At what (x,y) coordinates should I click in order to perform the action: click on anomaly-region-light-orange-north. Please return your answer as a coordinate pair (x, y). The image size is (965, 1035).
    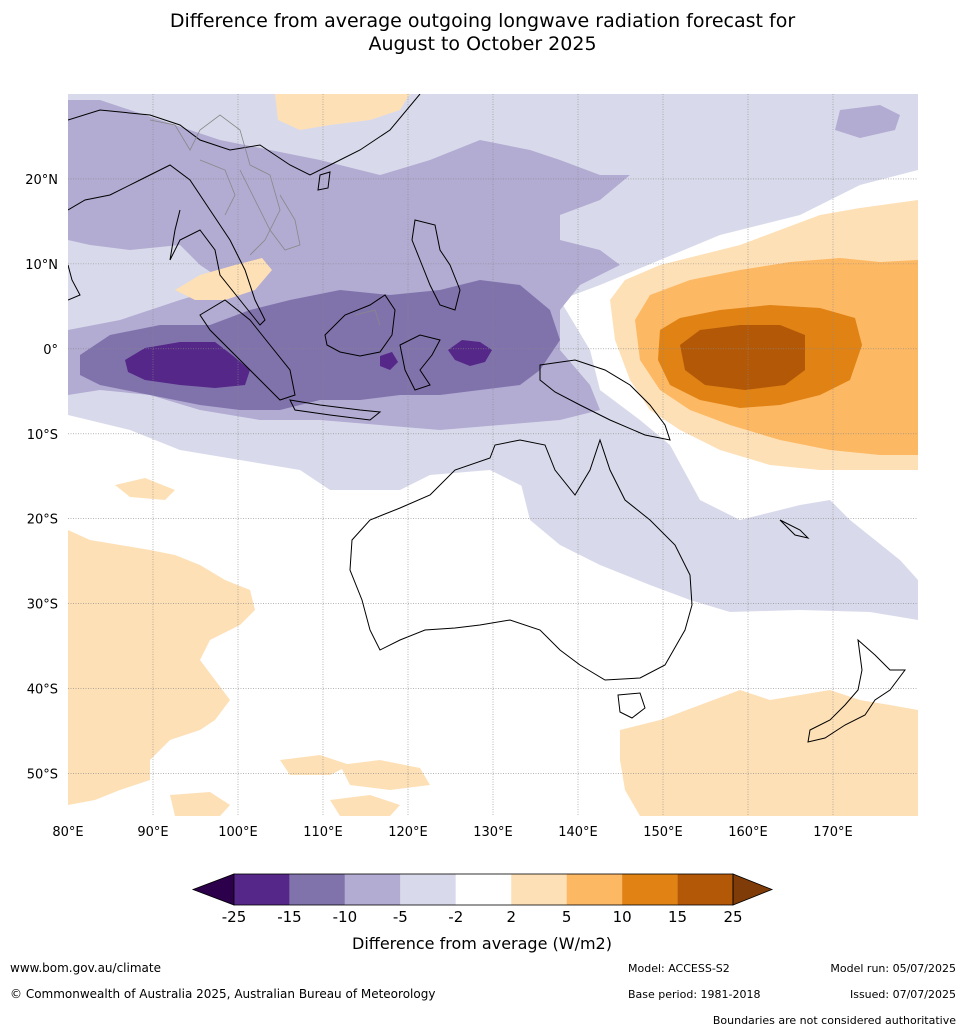
    Looking at the image, I should click on (342, 112).